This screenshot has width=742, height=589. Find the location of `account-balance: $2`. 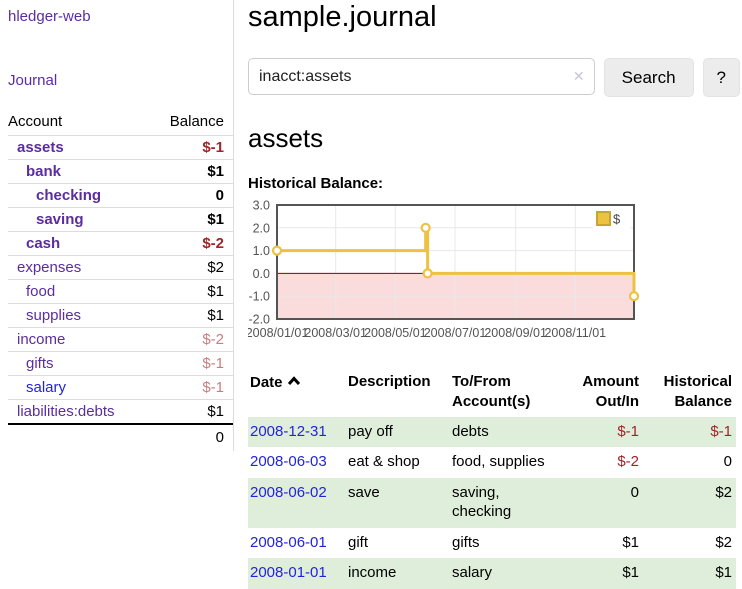

account-balance: $2 is located at coordinates (215, 267).